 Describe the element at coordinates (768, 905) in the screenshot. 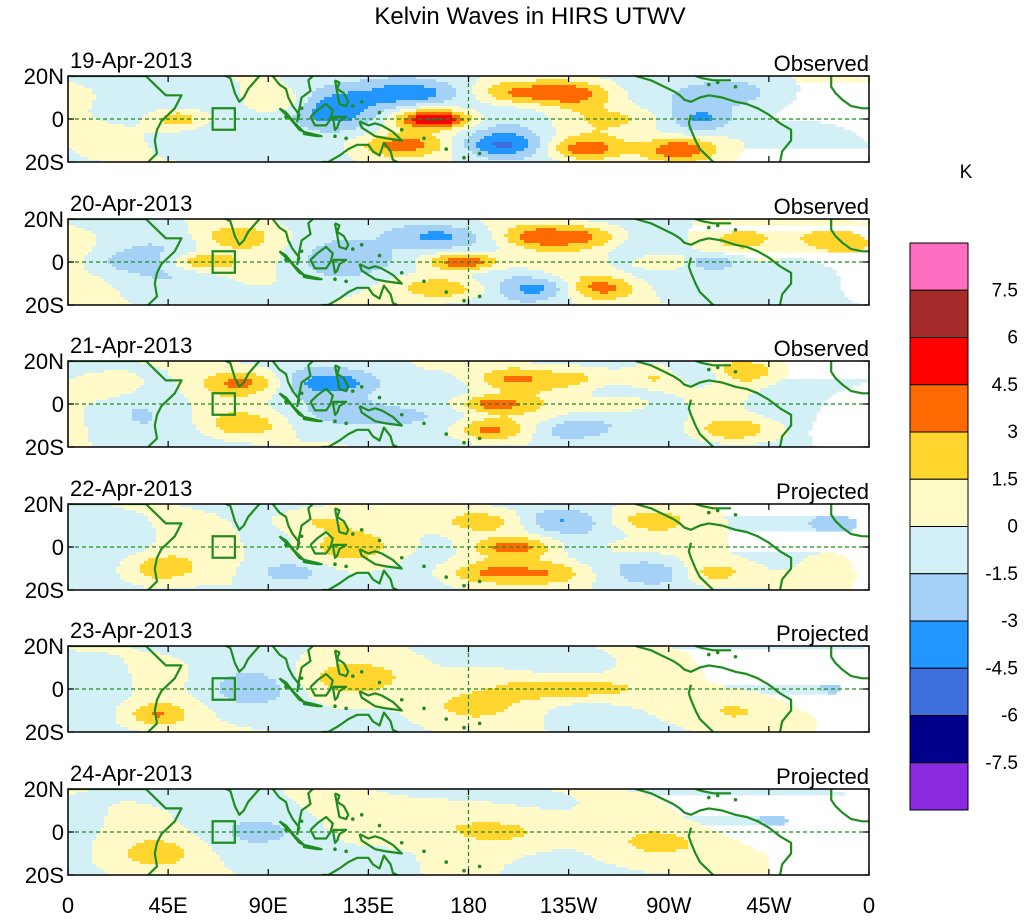

I see `x-tick-label: 45W` at that location.